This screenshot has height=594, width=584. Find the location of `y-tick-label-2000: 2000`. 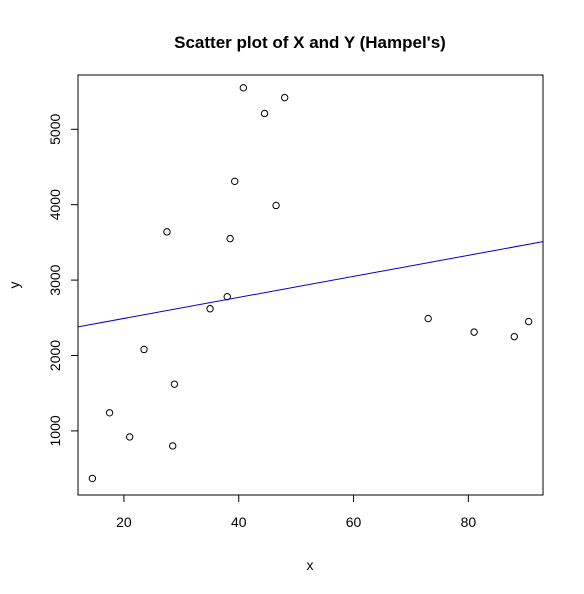

y-tick-label-2000: 2000 is located at coordinates (55, 355).